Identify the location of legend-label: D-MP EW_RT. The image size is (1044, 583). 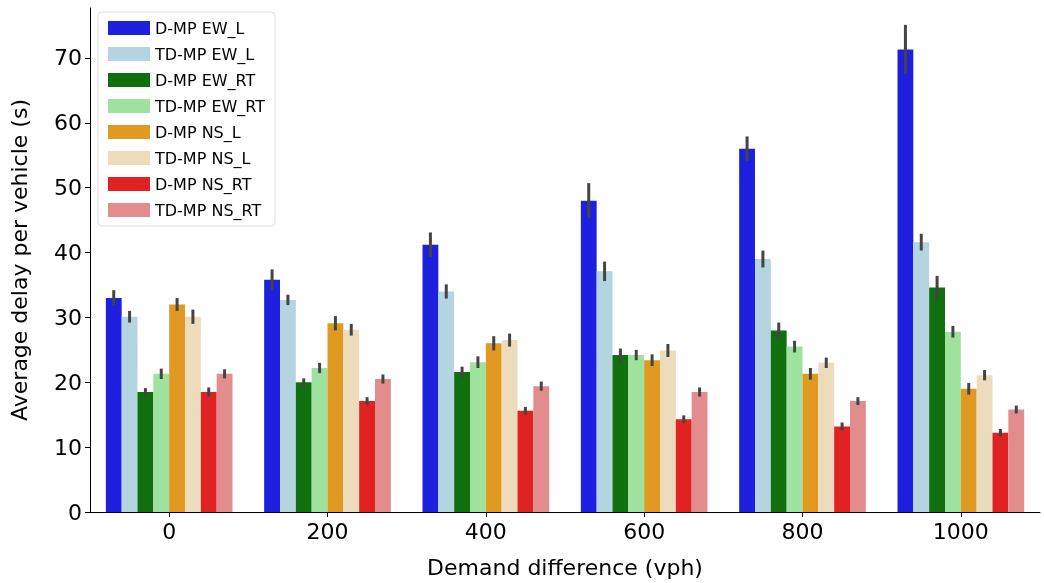
(205, 80).